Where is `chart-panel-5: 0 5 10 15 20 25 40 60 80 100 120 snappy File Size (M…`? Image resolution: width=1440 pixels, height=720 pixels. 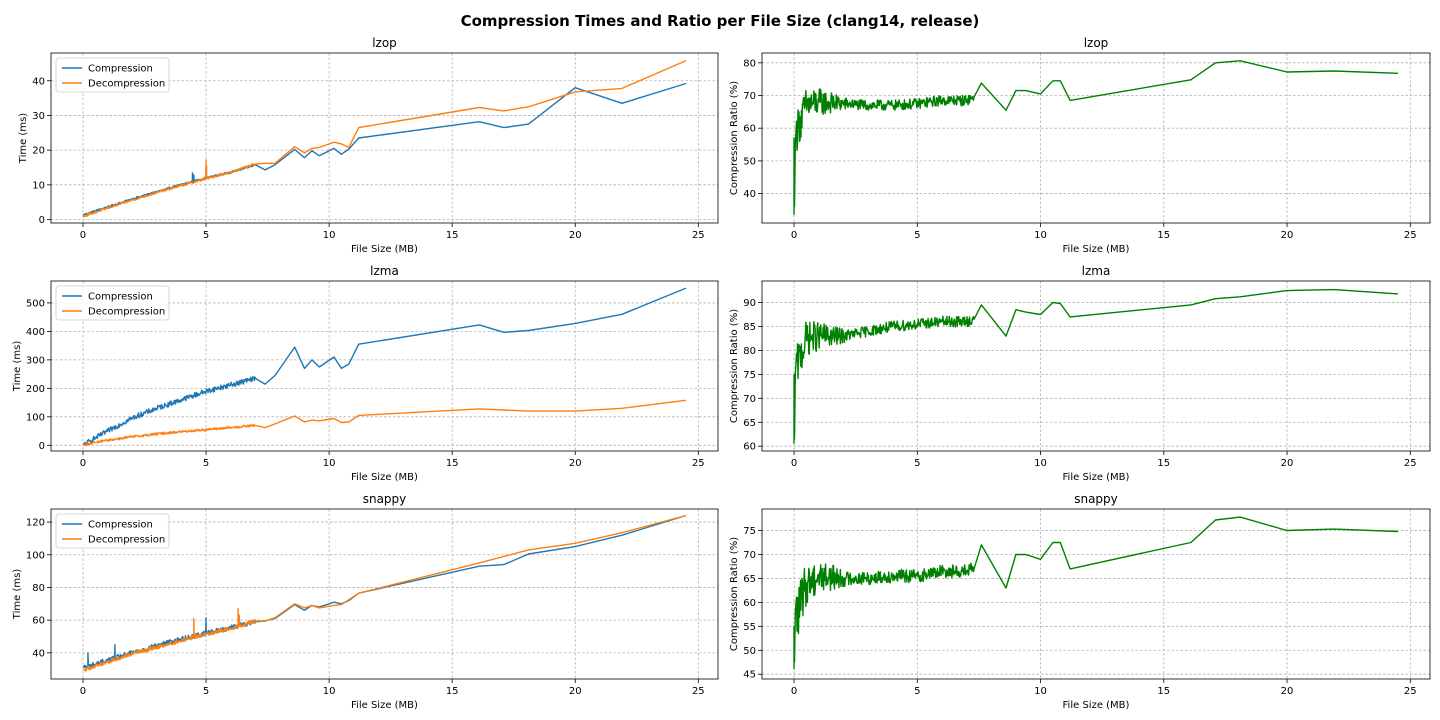
chart-panel-5: 0 5 10 15 20 25 40 60 80 100 120 snappy File Size (M… is located at coordinates (365, 601).